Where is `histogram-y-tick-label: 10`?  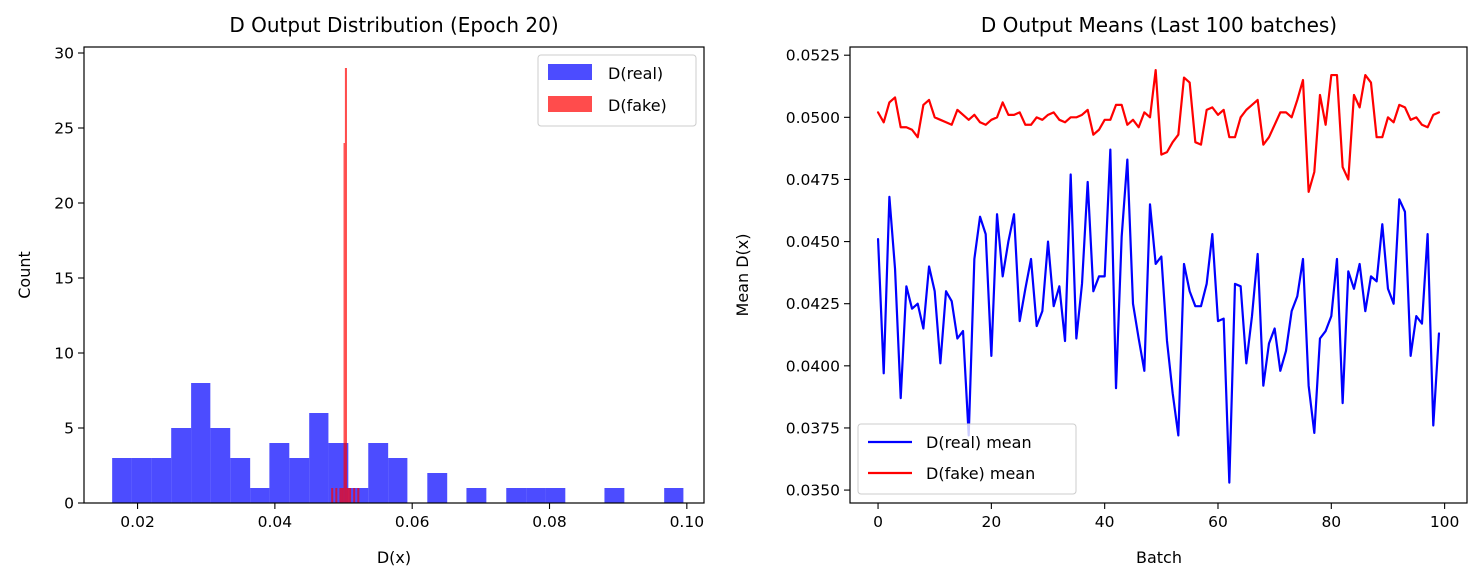 histogram-y-tick-label: 10 is located at coordinates (64, 354).